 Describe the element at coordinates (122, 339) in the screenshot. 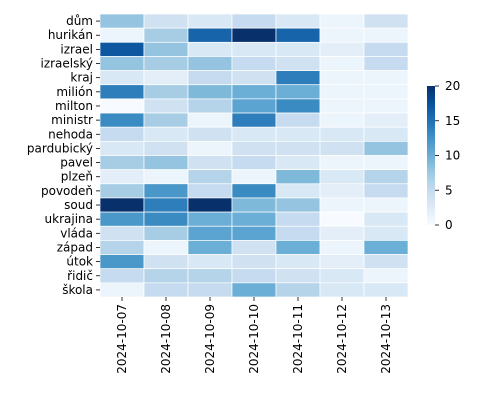

I see `x-tick-label: 2024-10-07` at that location.